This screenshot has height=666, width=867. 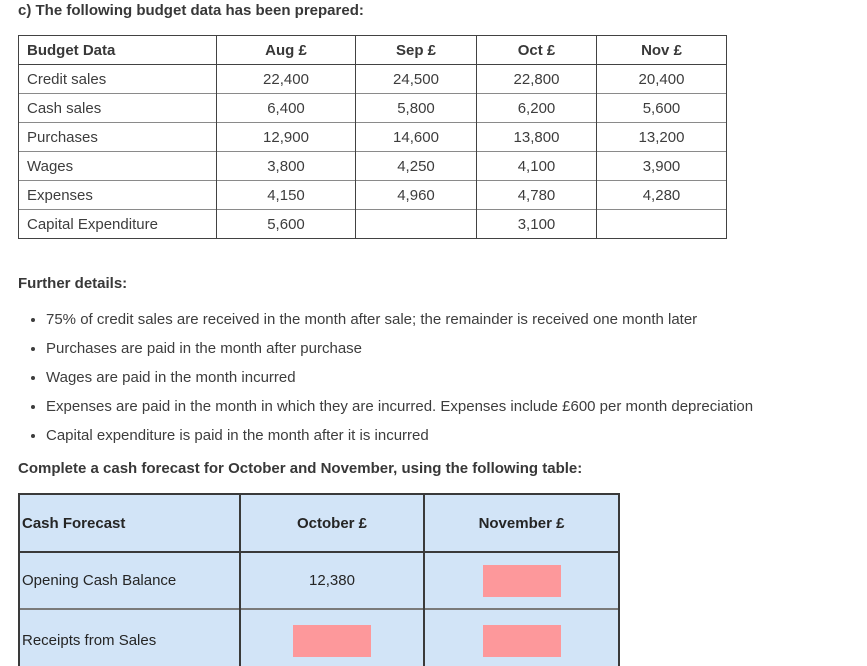 I want to click on row-label: Wages, so click(x=117, y=166).